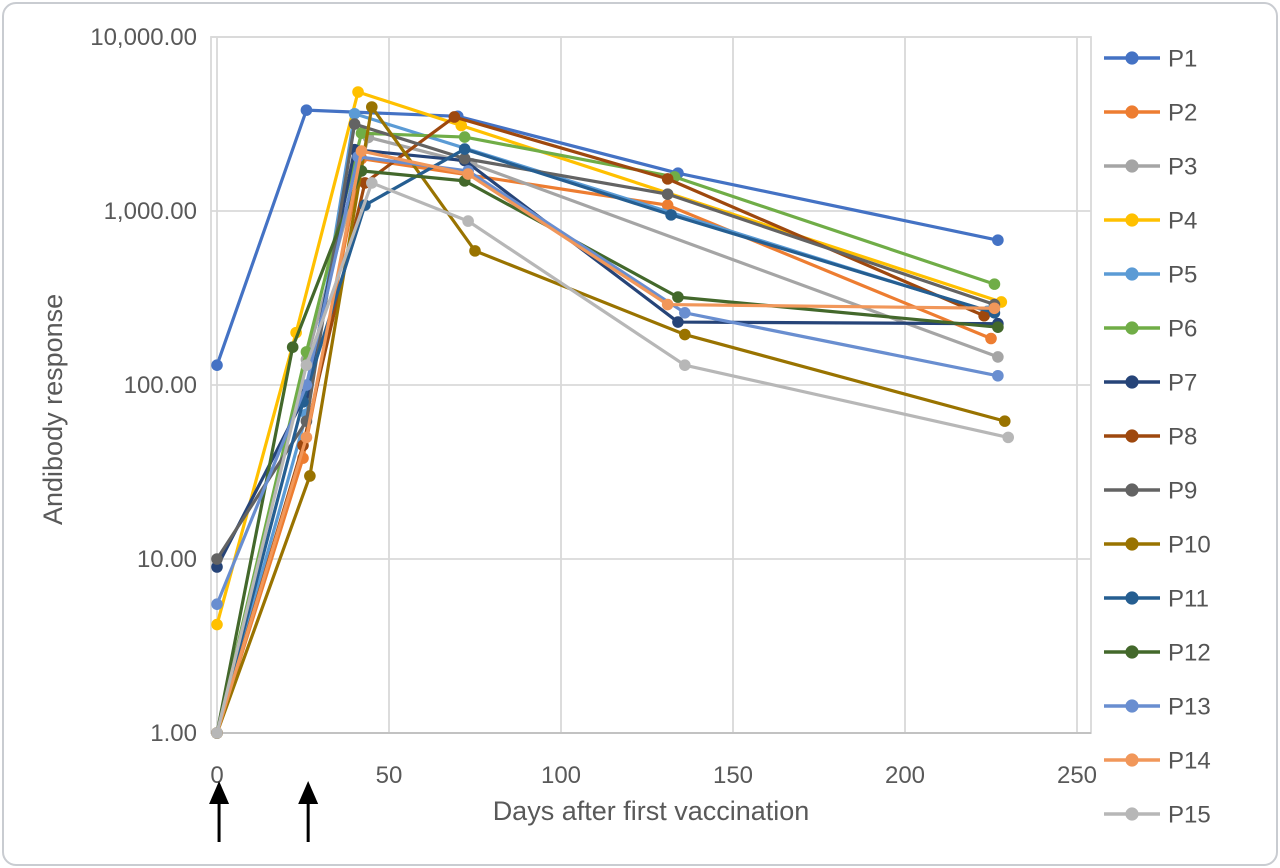 The width and height of the screenshot is (1280, 868). What do you see at coordinates (1132, 490) in the screenshot?
I see `legend-marker-P9` at bounding box center [1132, 490].